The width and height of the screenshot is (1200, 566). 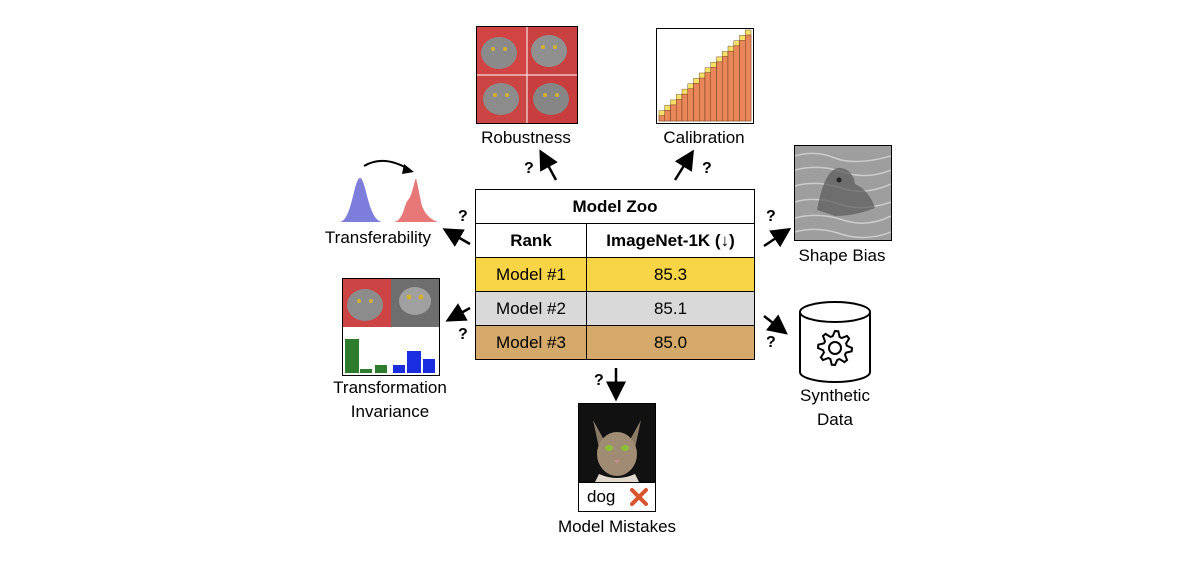 I want to click on prediction-label: dog, so click(x=601, y=496).